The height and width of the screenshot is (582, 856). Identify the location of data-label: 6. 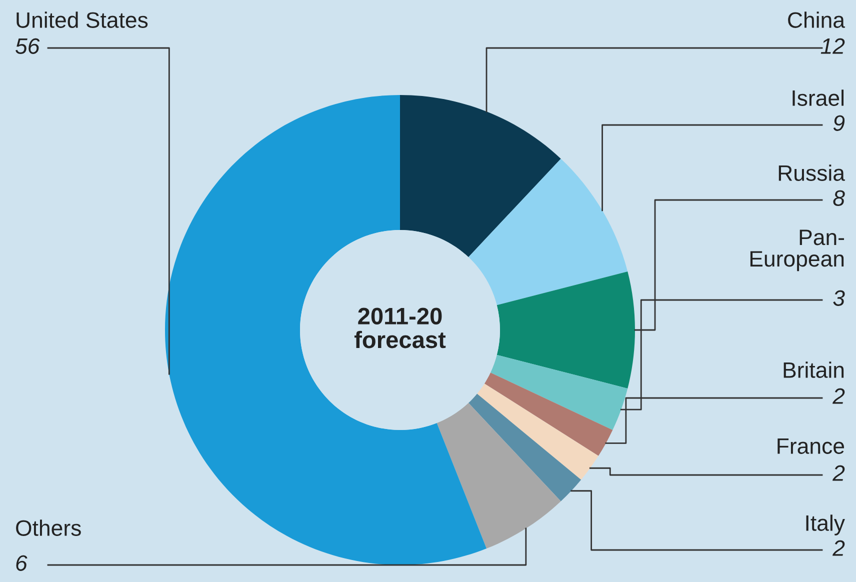
(22, 563).